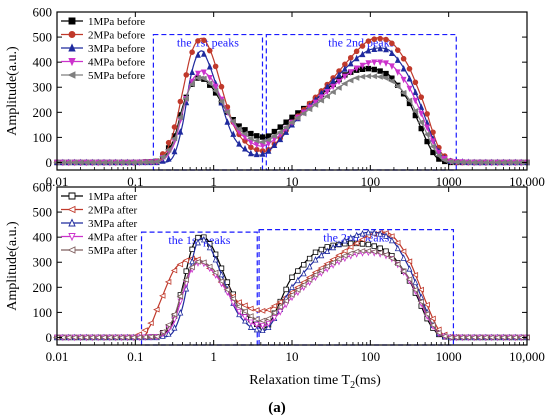 The image size is (550, 420). What do you see at coordinates (292, 181) in the screenshot?
I see `x-tick-label: 10` at bounding box center [292, 181].